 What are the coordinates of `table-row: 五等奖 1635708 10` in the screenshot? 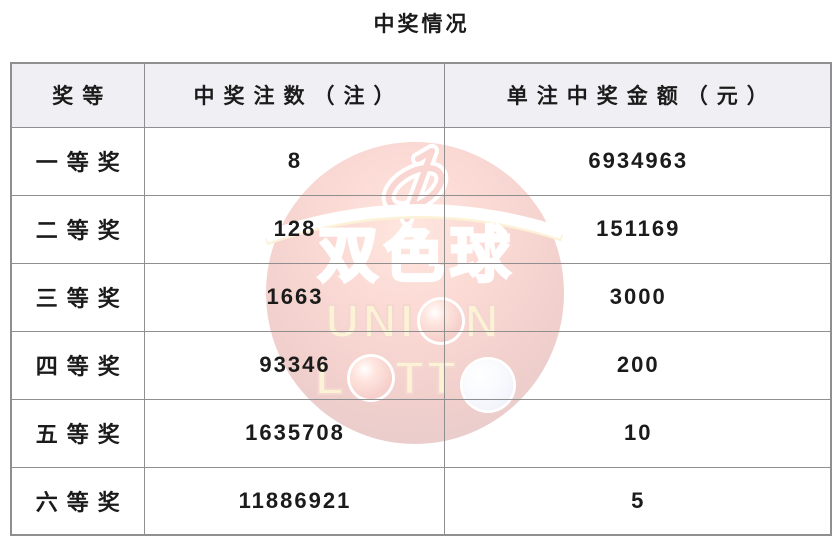 It's located at (421, 433).